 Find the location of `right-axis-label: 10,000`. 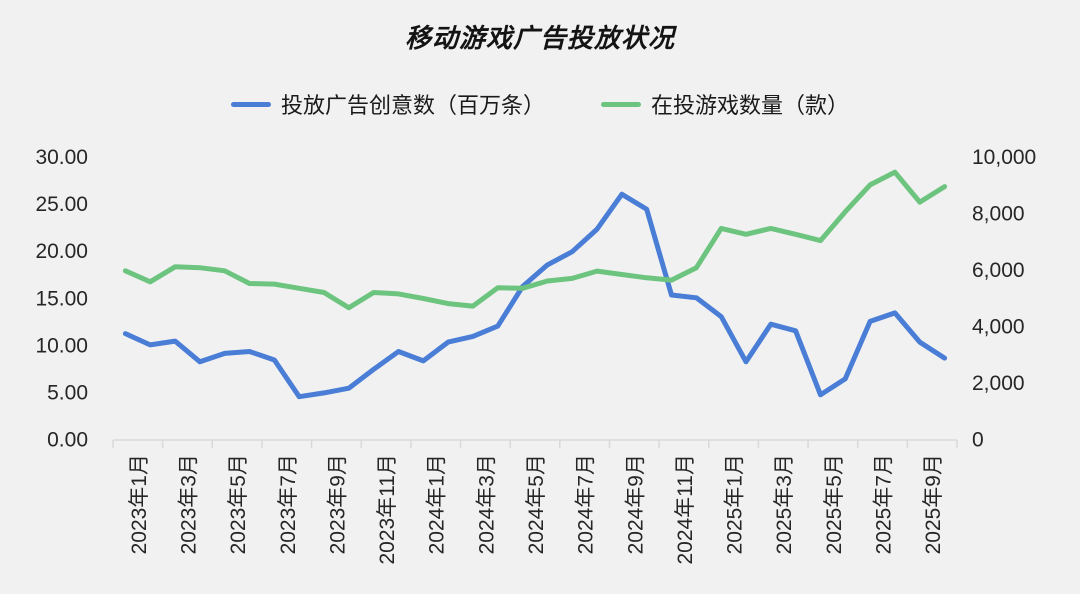

right-axis-label: 10,000 is located at coordinates (1004, 157).